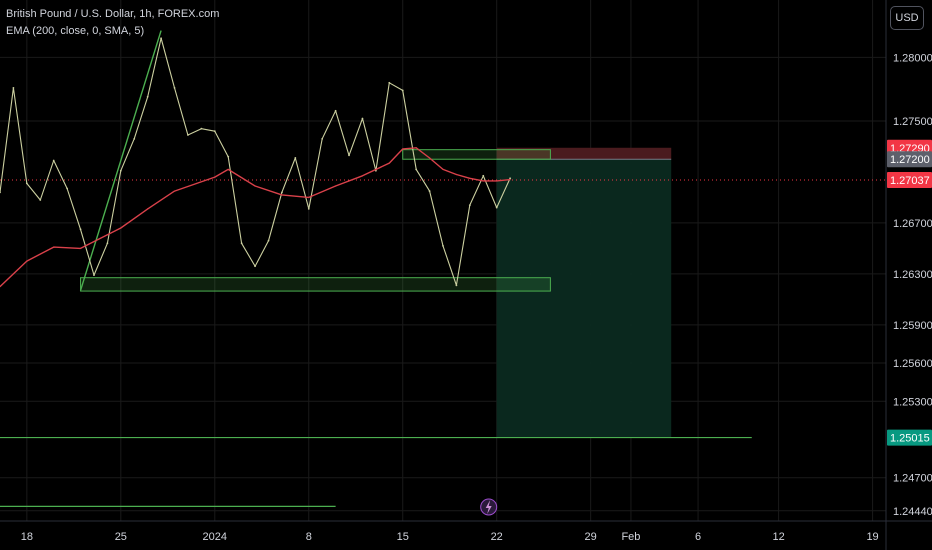 The image size is (932, 550). Describe the element at coordinates (255, 217) in the screenshot. I see `ema-series-line` at that location.